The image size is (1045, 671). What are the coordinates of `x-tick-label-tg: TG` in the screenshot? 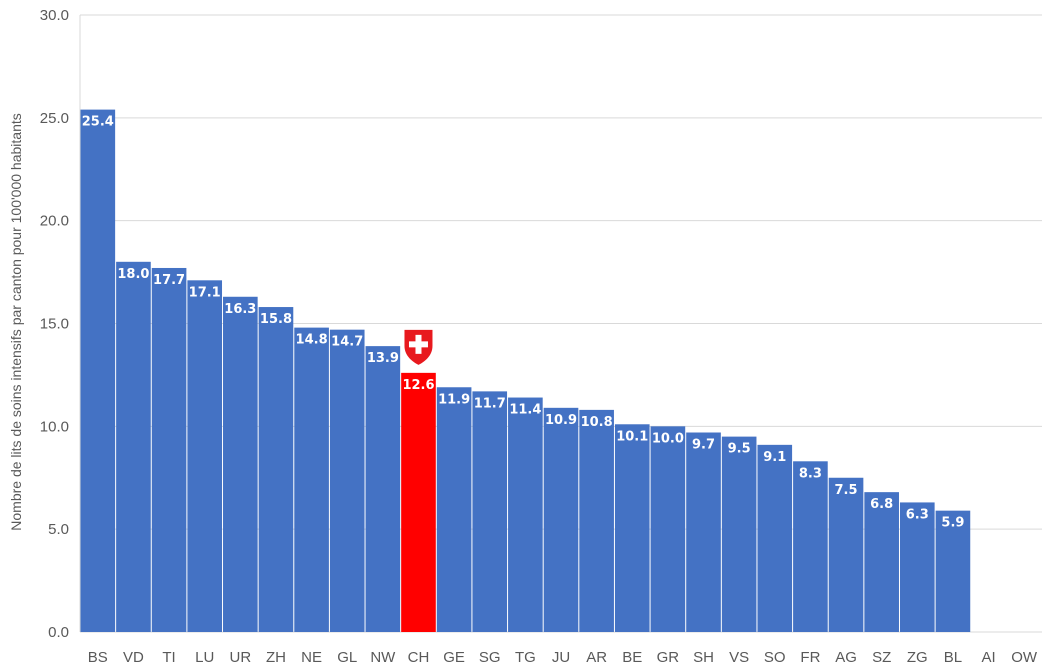 It's located at (525, 657).